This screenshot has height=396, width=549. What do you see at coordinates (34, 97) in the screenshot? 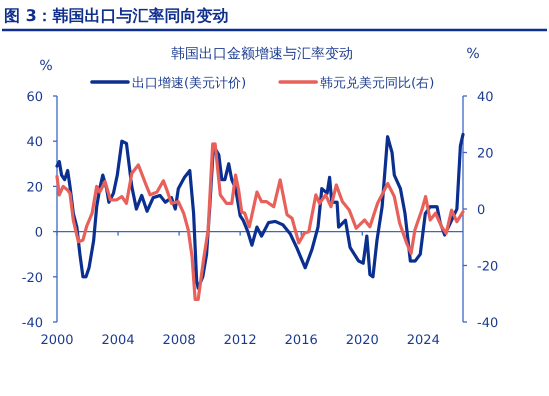
I see `y-tick-label: 60` at bounding box center [34, 97].